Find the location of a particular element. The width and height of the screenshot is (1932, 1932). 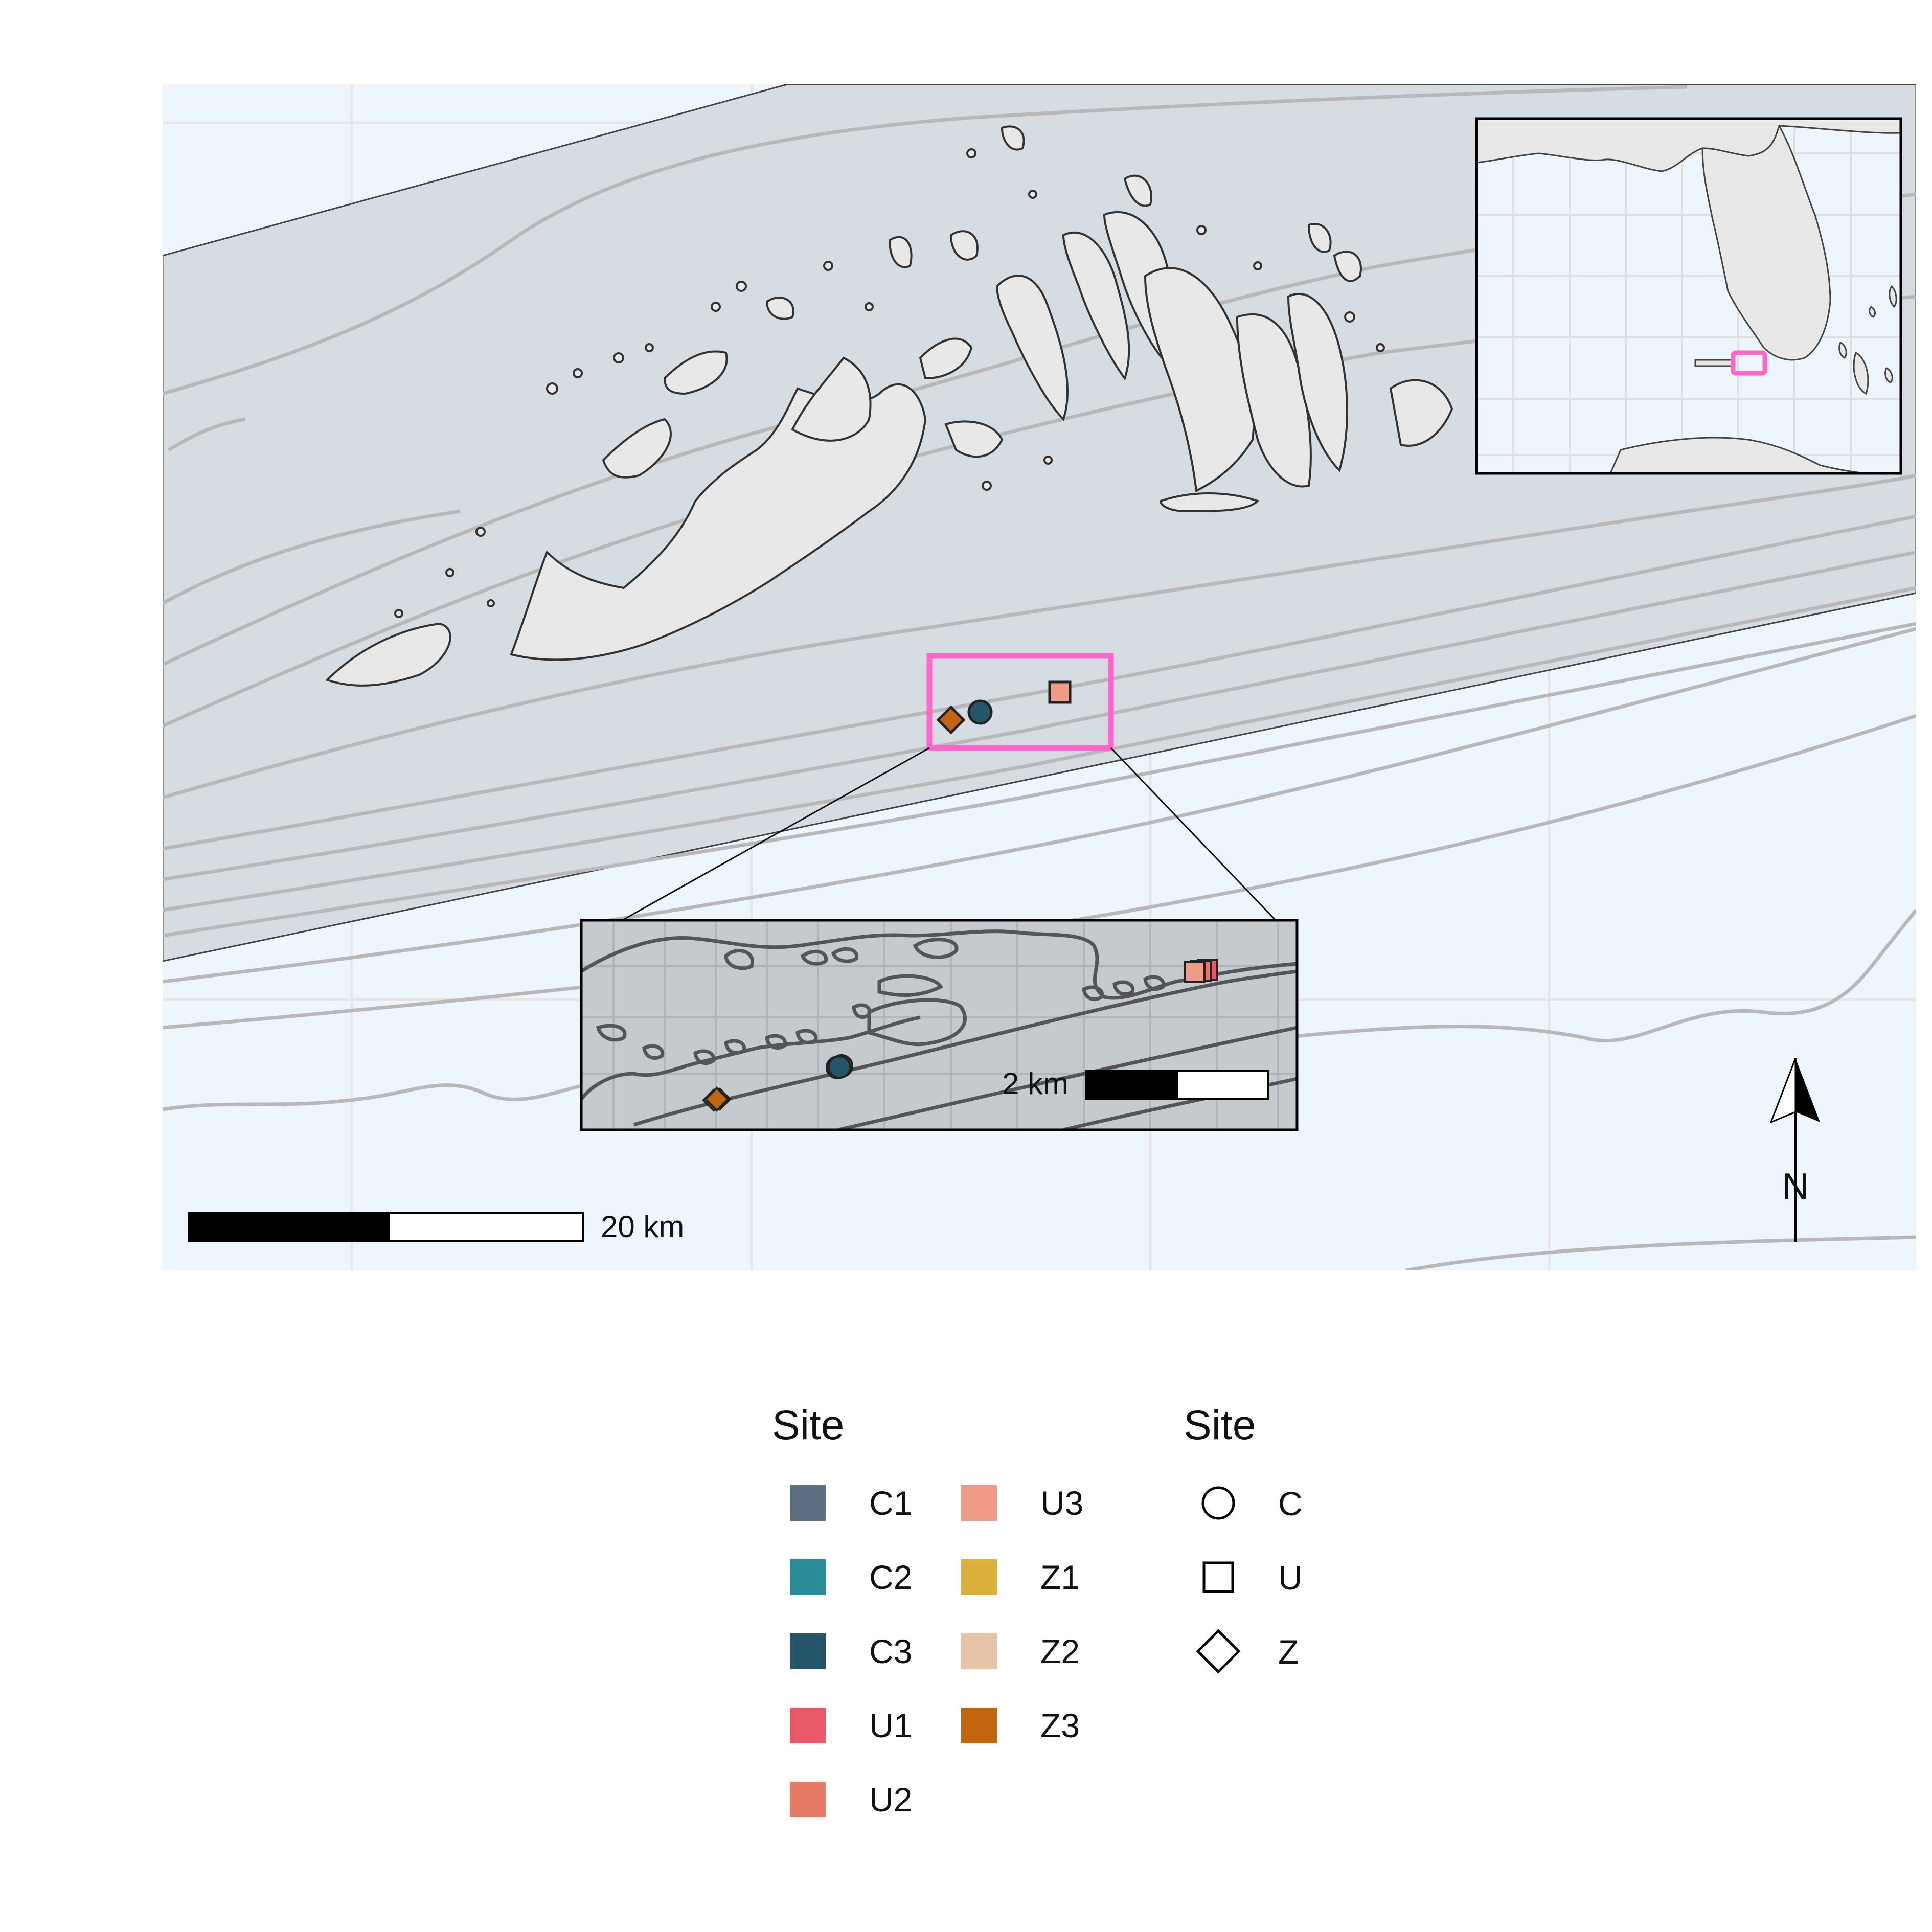

legend-site-shape: Site CUZ is located at coordinates (1243, 1538).